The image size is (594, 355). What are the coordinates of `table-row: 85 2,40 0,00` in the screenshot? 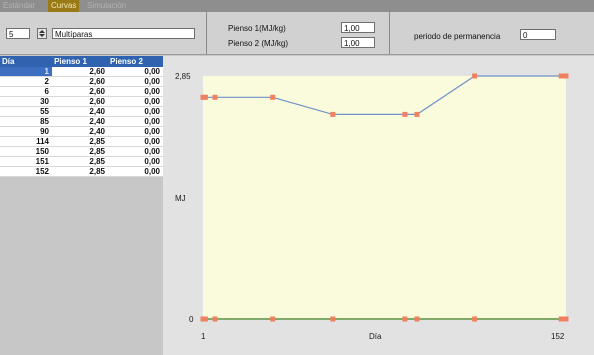 It's located at (81, 122).